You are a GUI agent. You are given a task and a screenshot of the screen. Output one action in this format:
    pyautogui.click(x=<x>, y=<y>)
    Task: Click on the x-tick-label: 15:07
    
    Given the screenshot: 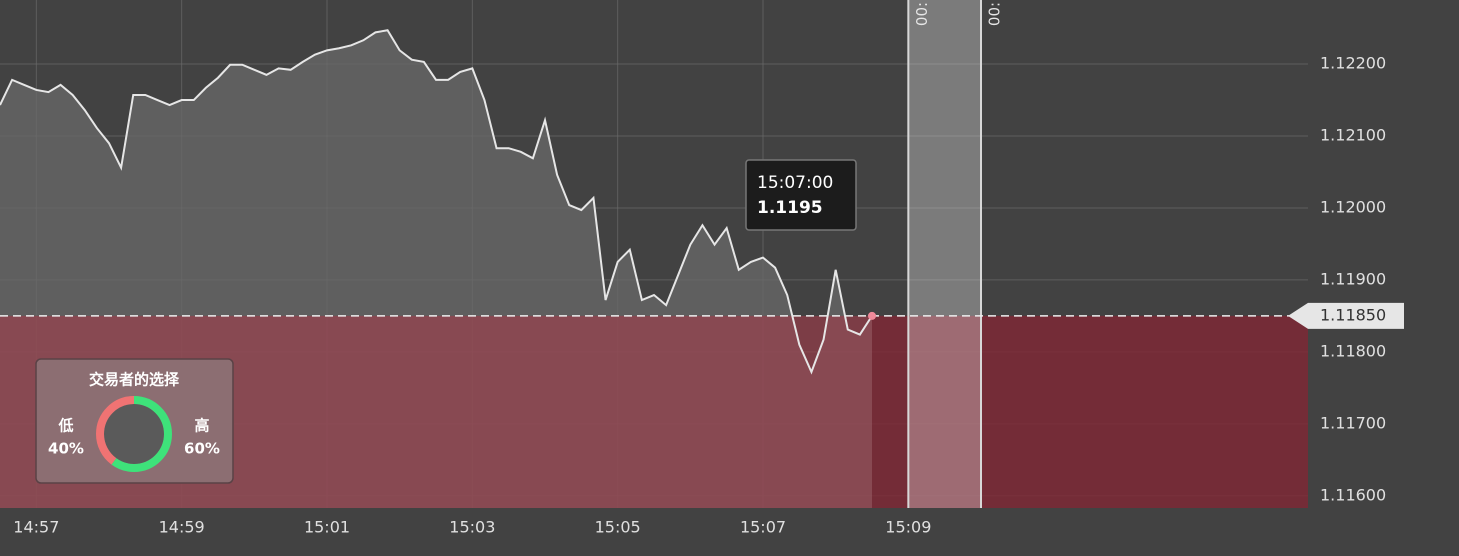 What is the action you would take?
    pyautogui.click(x=763, y=527)
    